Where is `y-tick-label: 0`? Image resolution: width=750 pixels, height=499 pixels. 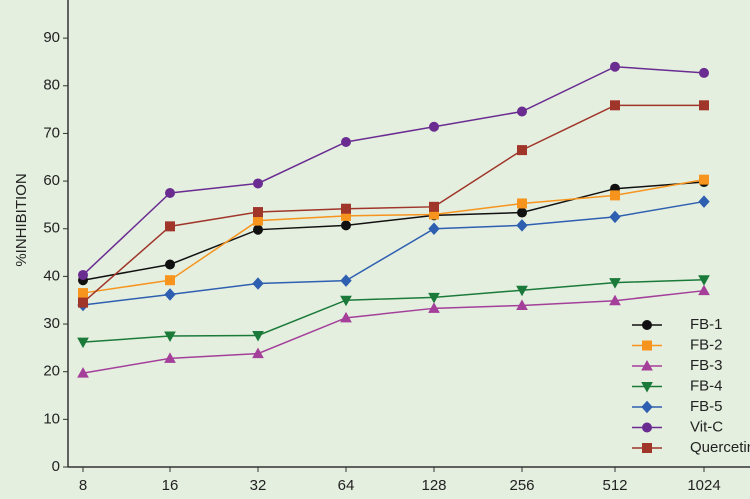 y-tick-label: 0 is located at coordinates (56, 466).